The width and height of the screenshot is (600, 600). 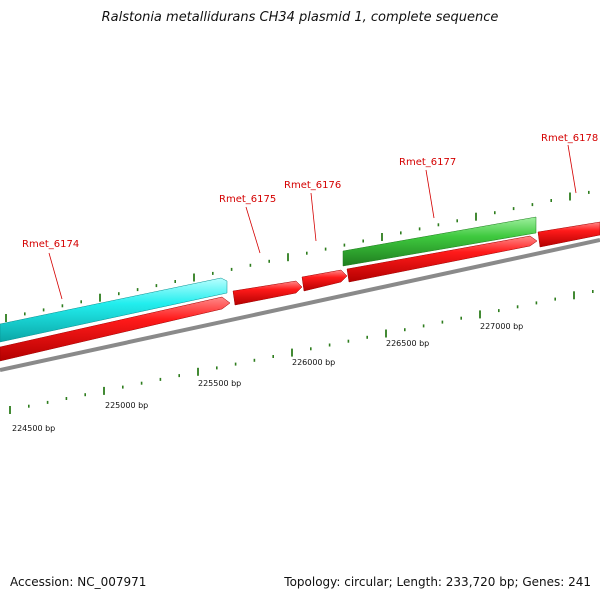 I want to click on bp-axis-label: 225500 bp, so click(x=219, y=383).